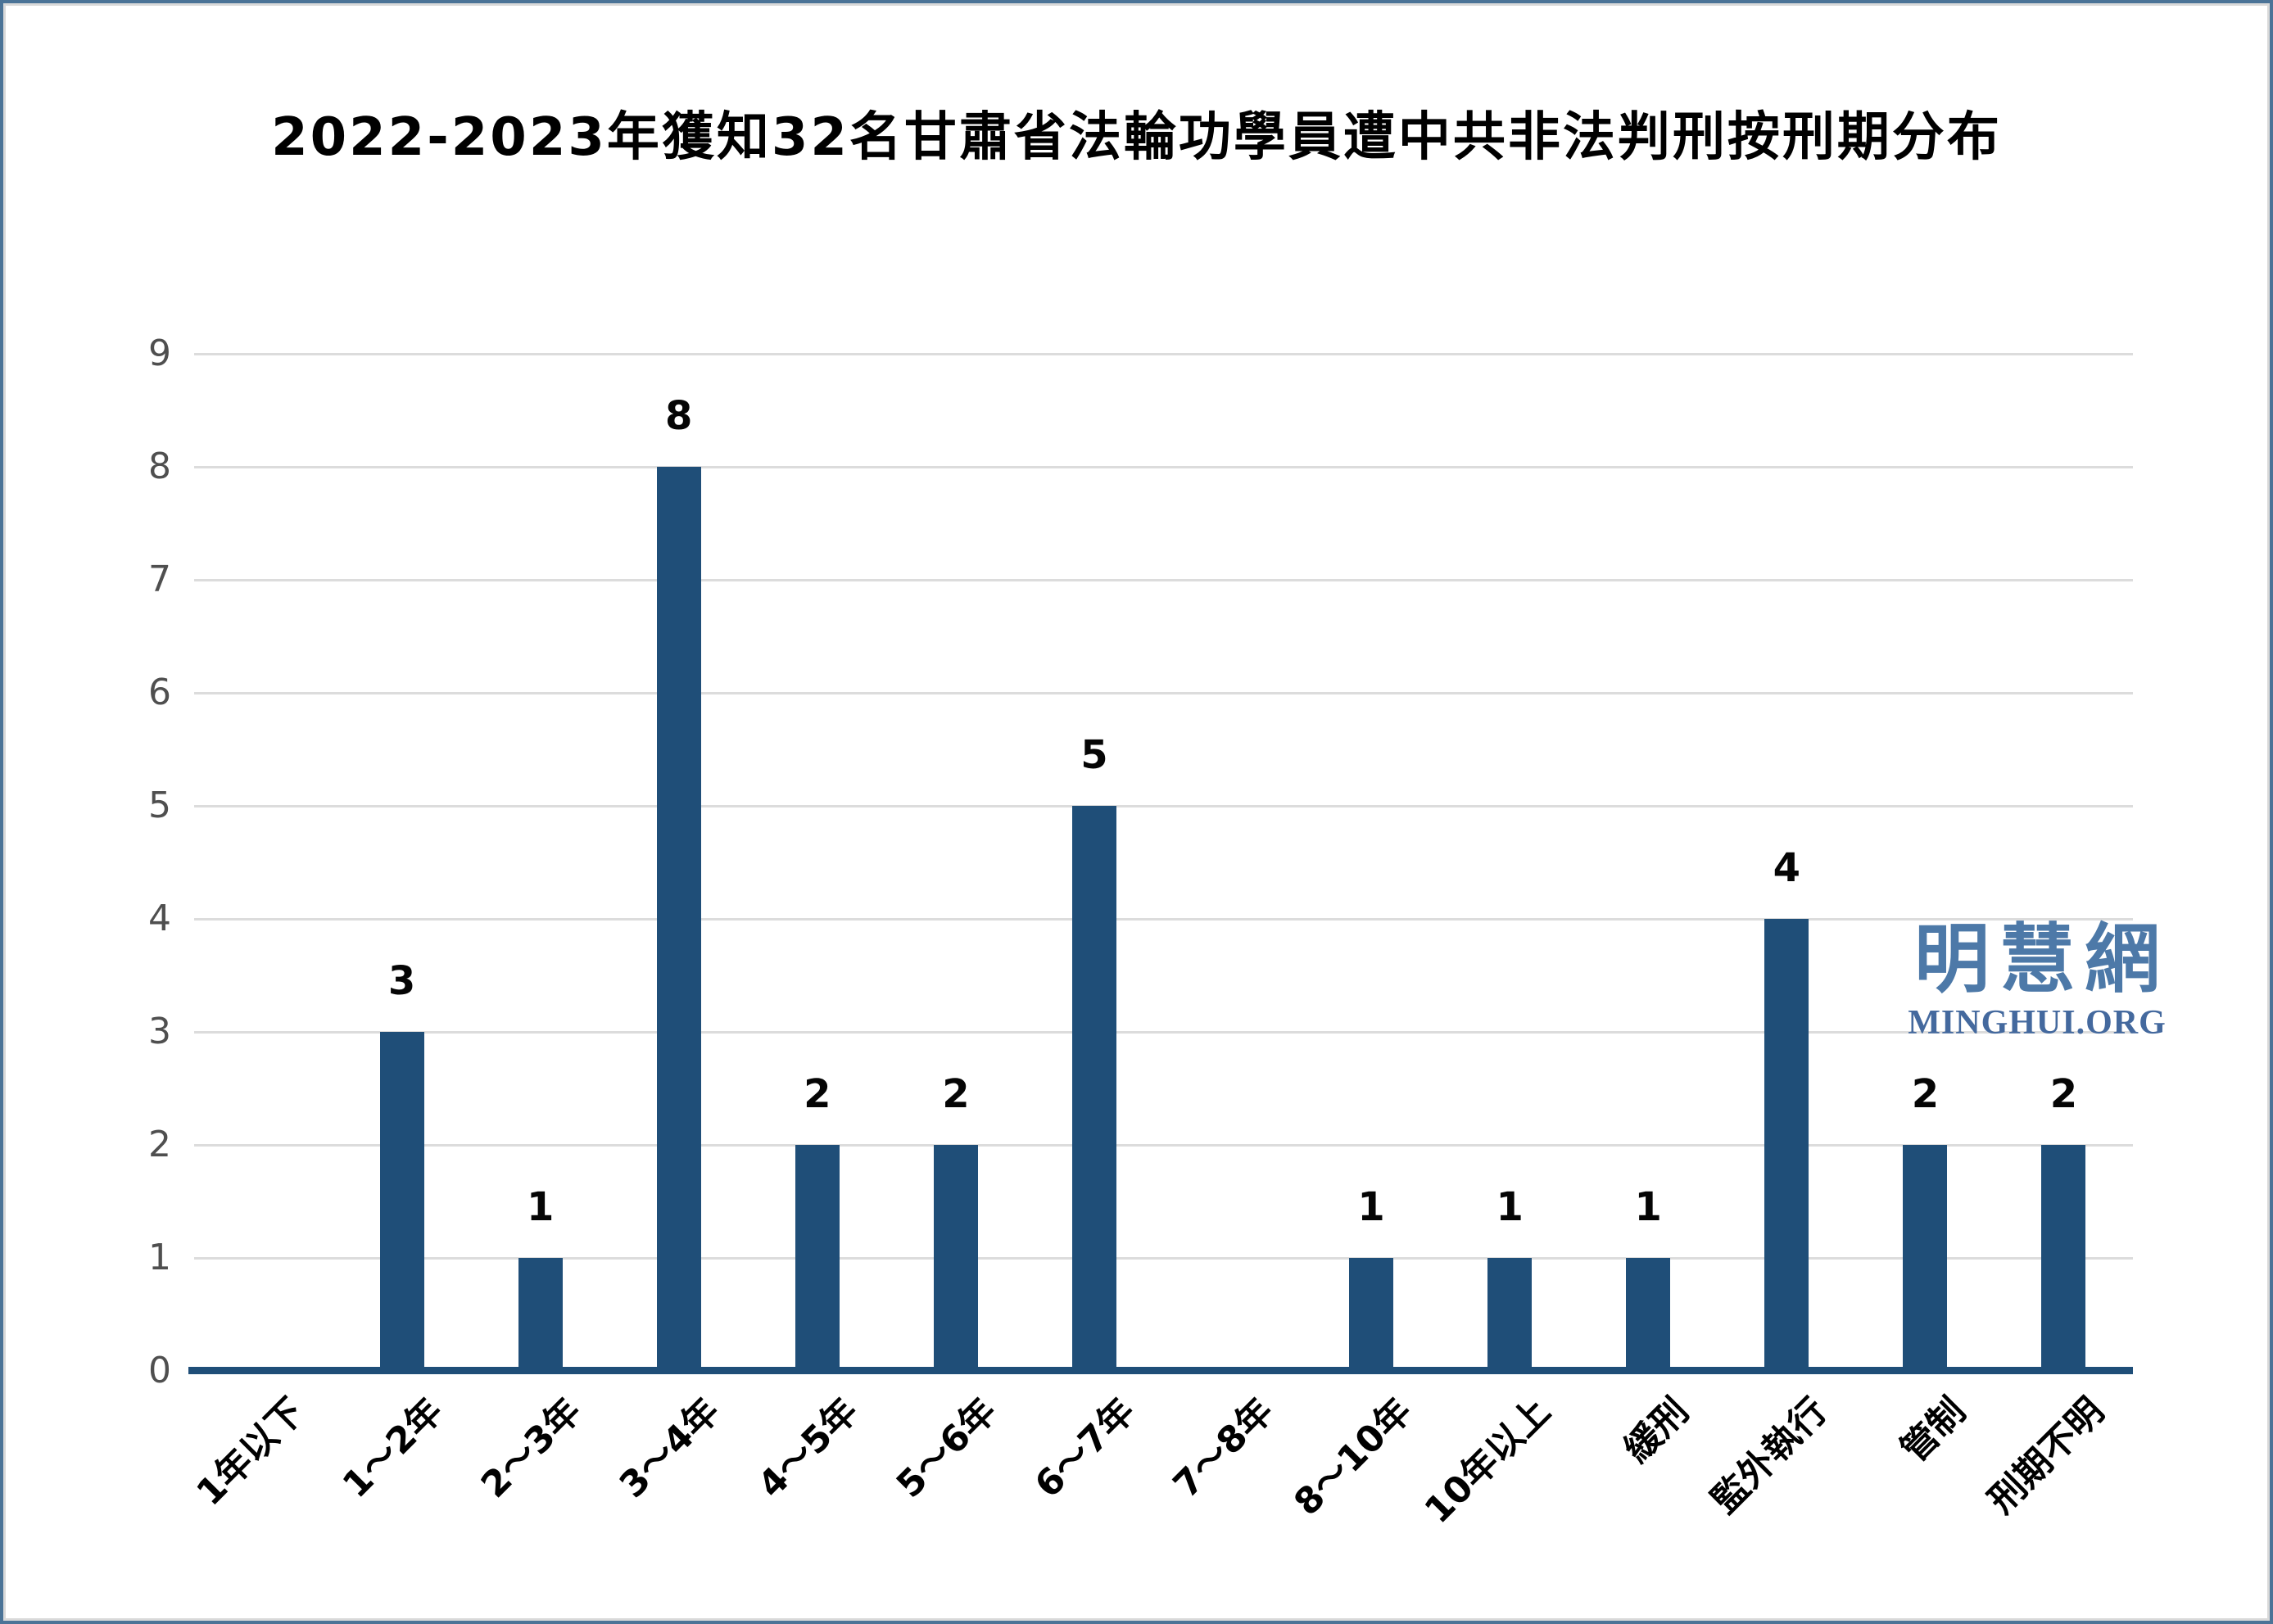 This screenshot has height=1624, width=2273. I want to click on bar-5～6年, so click(955, 1258).